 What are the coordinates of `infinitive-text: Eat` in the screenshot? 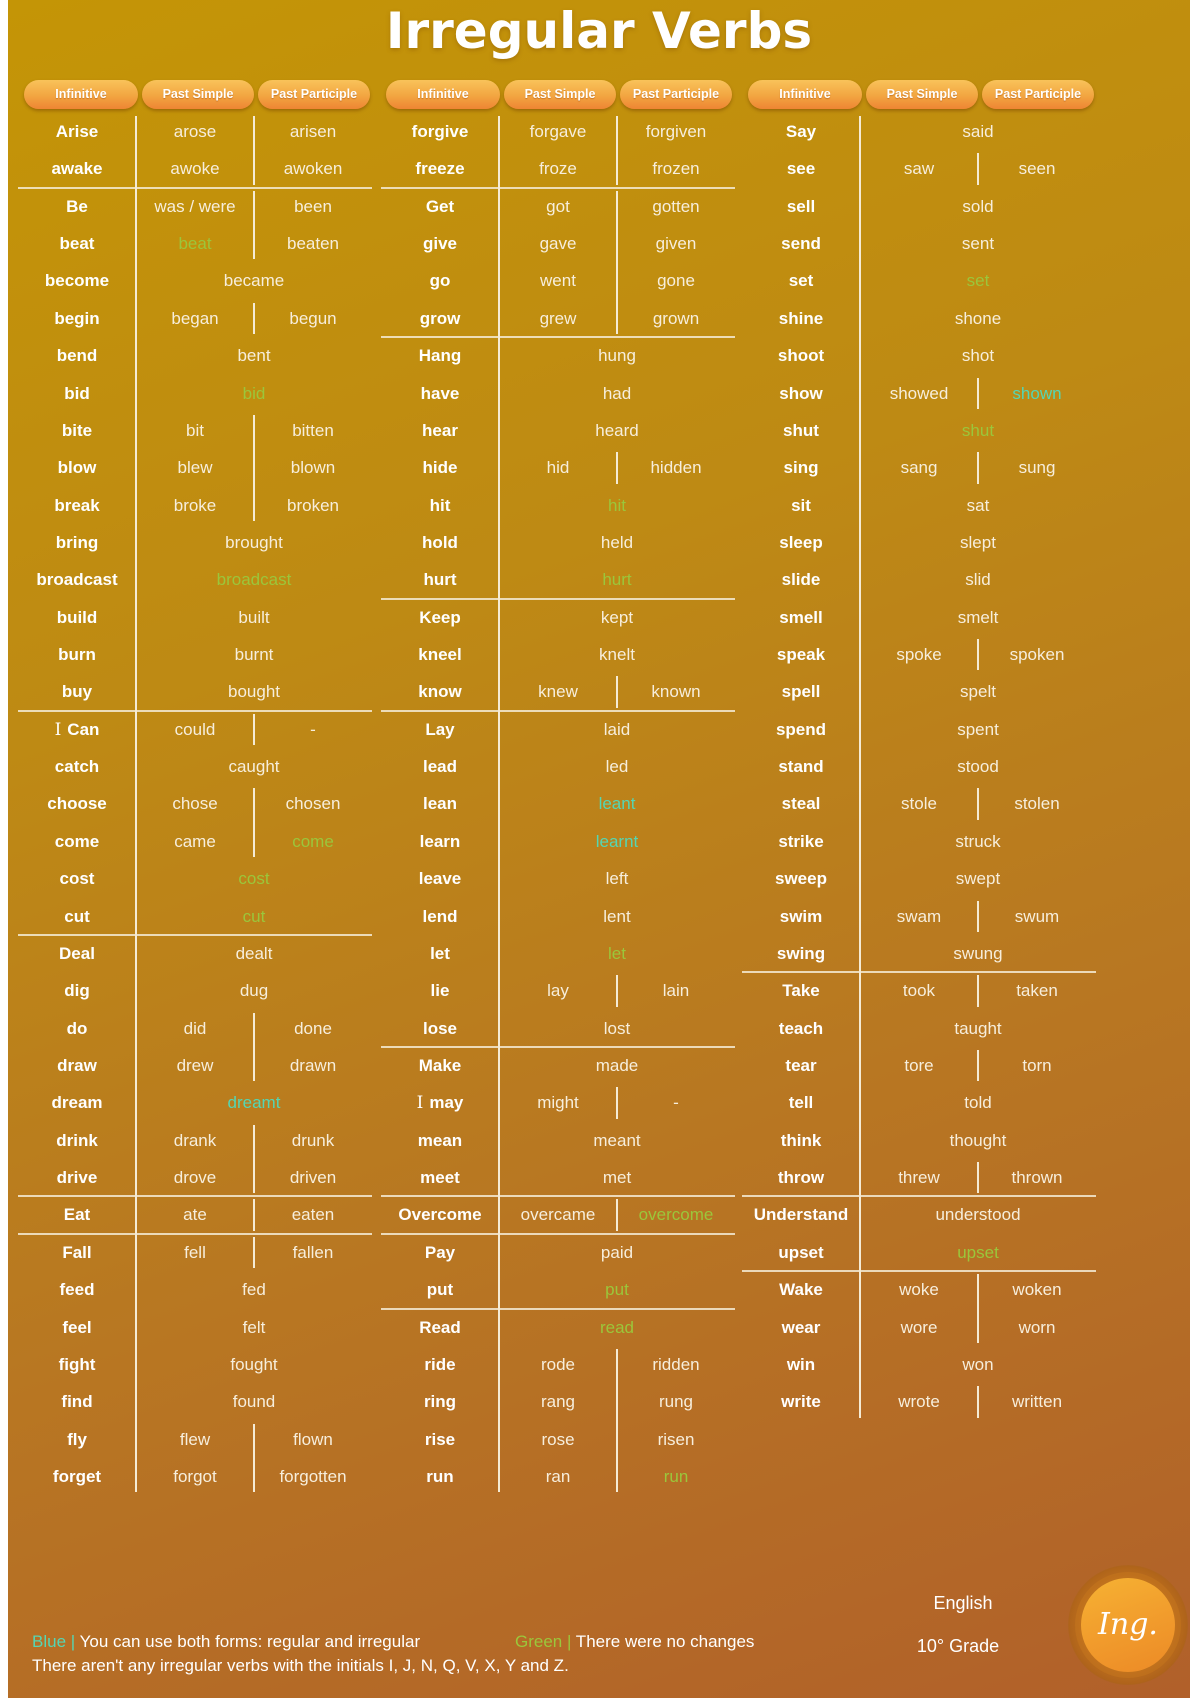 It's located at (77, 1215).